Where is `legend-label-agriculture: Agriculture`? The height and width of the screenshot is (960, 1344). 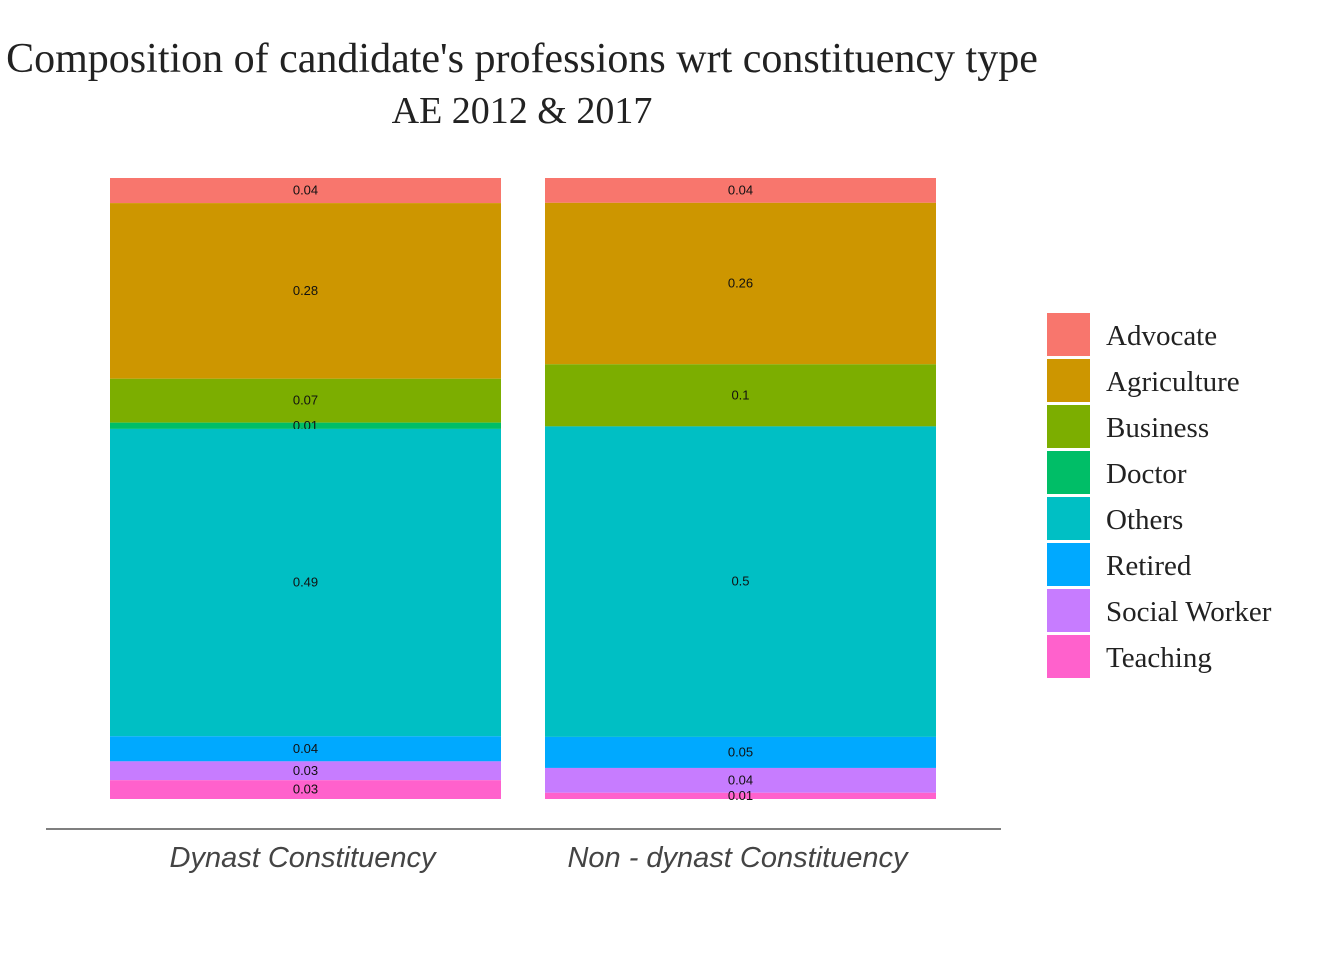
legend-label-agriculture: Agriculture is located at coordinates (1173, 382).